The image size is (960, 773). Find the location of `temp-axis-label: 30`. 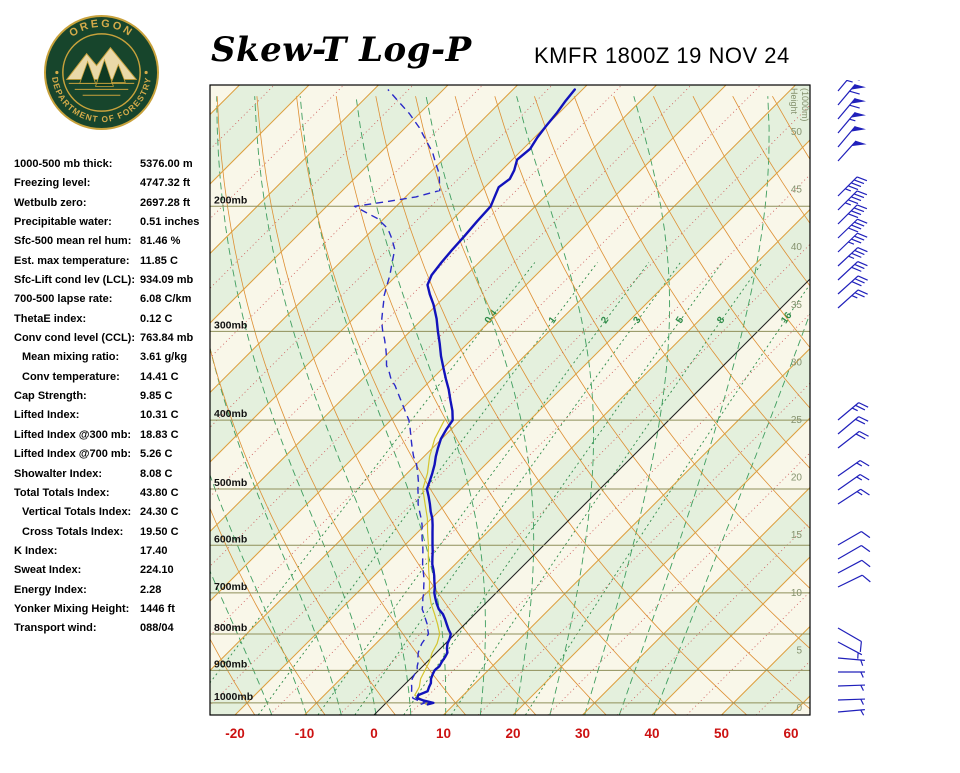

temp-axis-label: 30 is located at coordinates (582, 733).